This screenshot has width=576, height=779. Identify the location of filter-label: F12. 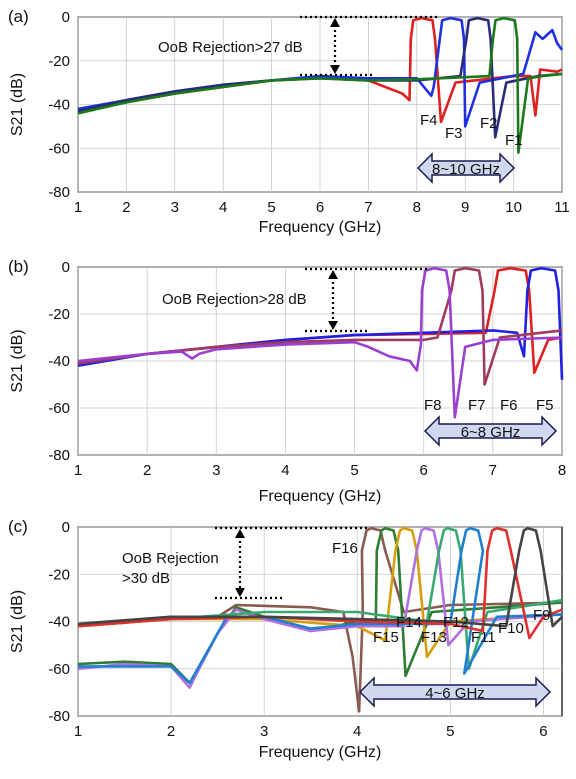
(456, 622).